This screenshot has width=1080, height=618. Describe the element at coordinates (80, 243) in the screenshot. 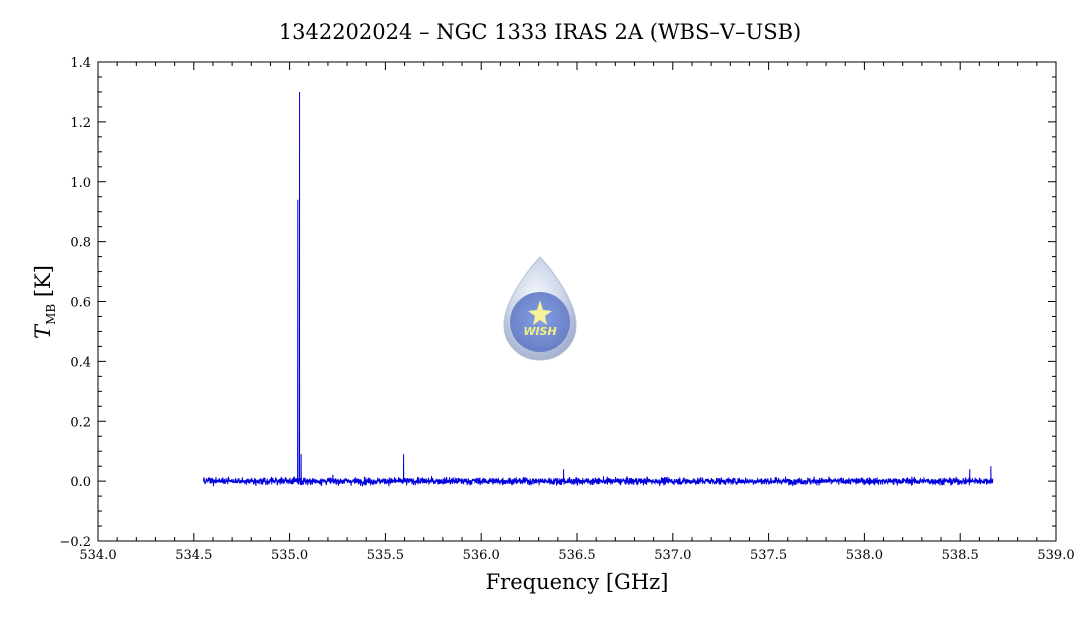

I see `y-tick-label: 0.8` at that location.